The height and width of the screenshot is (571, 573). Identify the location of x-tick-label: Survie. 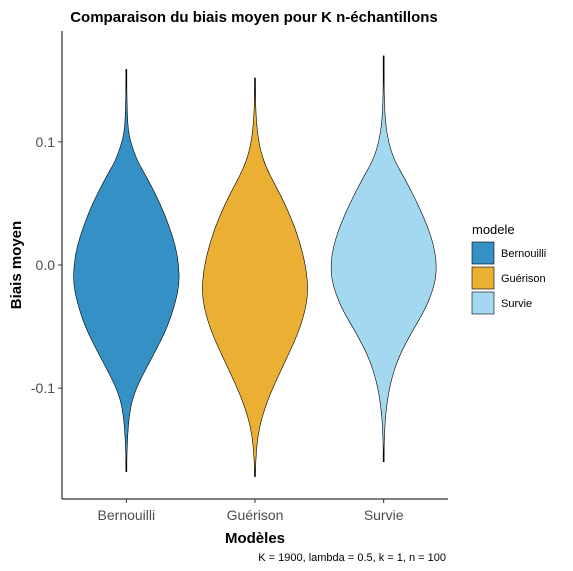
(384, 515).